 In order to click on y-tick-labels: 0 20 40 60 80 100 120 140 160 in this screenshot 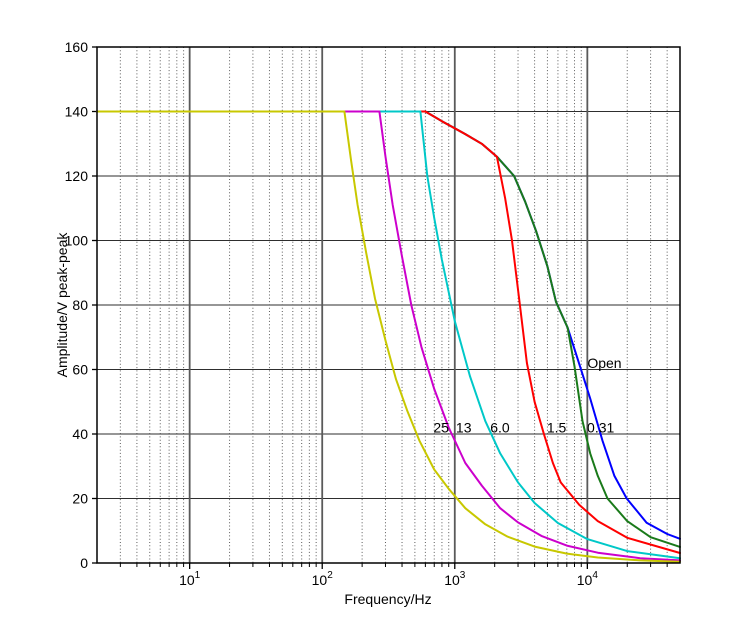, I will do `click(77, 305)`.